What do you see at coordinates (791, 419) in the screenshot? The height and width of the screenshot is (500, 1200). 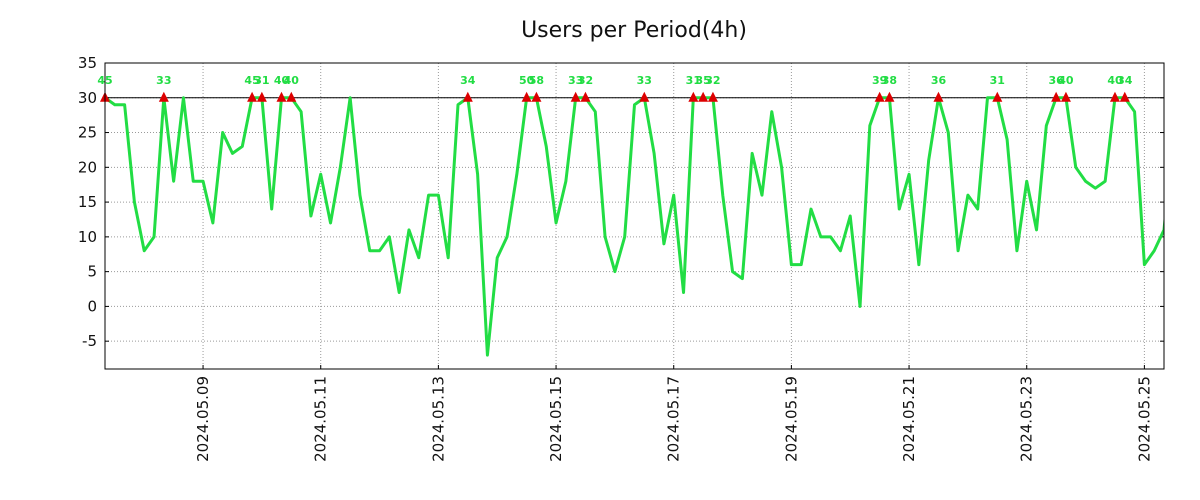 I see `x-tick-label: 2024.05.19` at bounding box center [791, 419].